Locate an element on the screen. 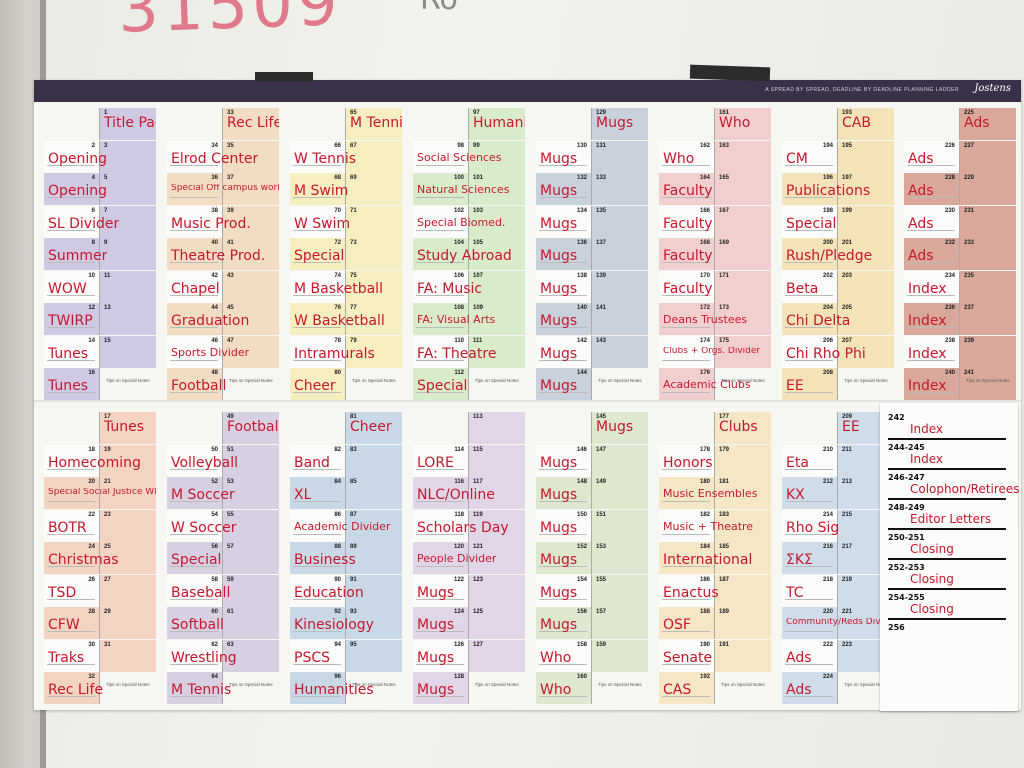  right-page: 103 is located at coordinates (497, 221).